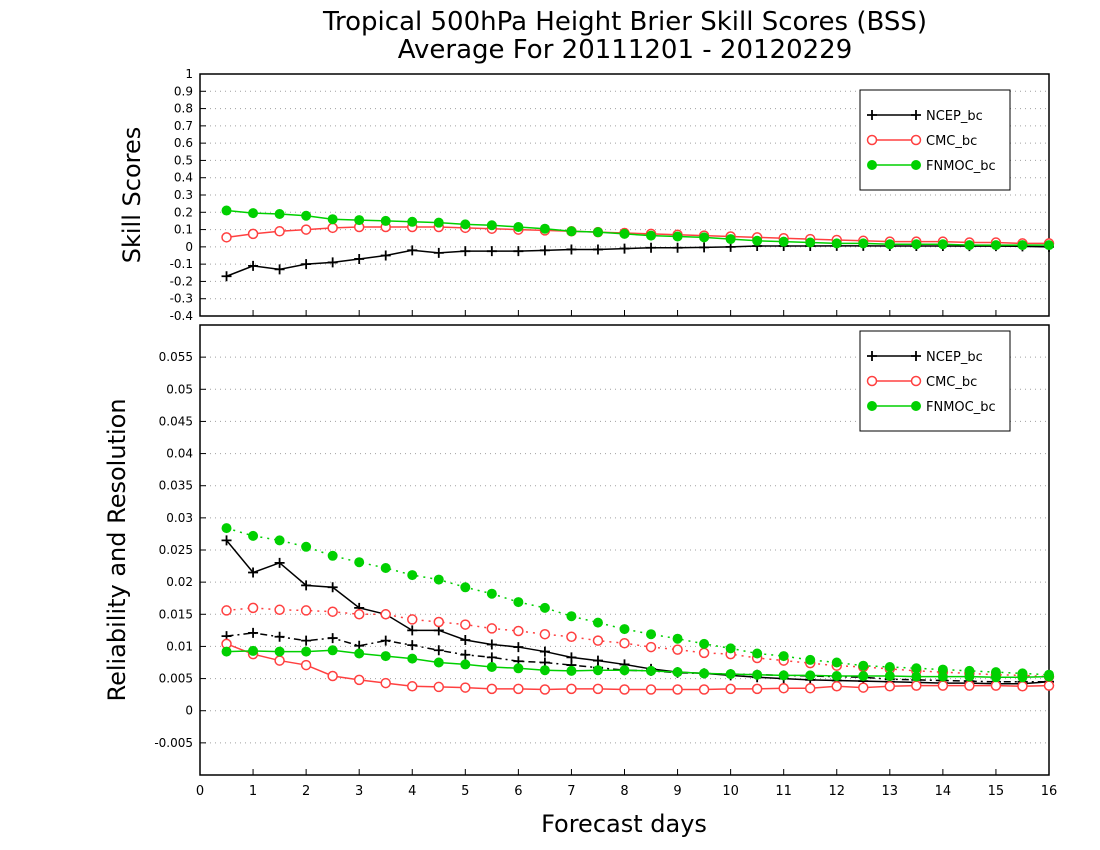 This screenshot has width=1100, height=850. Describe the element at coordinates (943, 791) in the screenshot. I see `x-tick-label: 14` at that location.